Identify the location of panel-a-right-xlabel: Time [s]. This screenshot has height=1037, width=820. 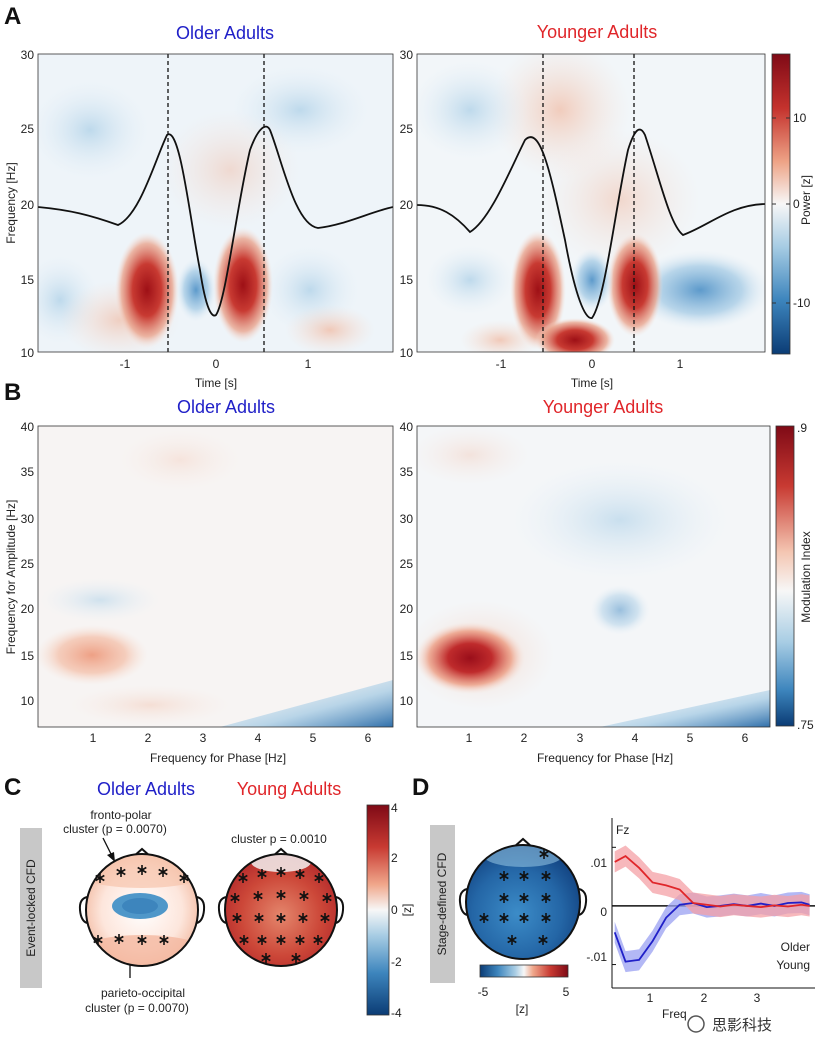
(592, 383).